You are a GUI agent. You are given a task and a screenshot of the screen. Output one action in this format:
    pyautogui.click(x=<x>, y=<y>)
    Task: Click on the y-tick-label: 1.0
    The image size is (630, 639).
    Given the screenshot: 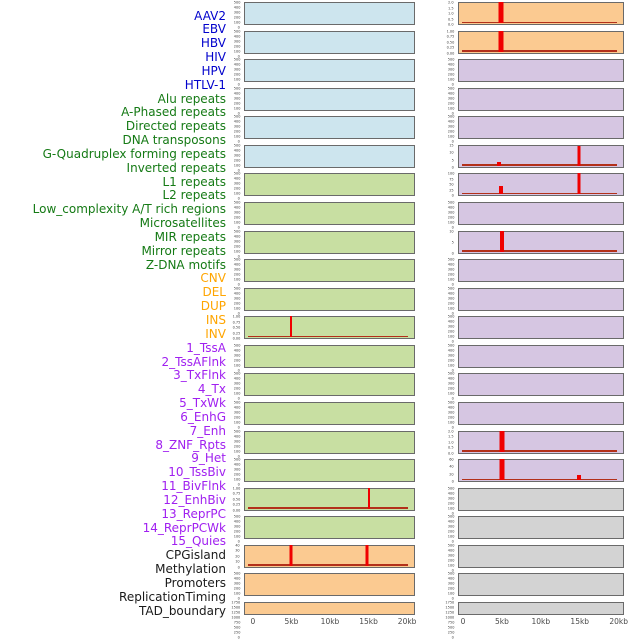 What is the action you would take?
    pyautogui.click(x=451, y=442)
    